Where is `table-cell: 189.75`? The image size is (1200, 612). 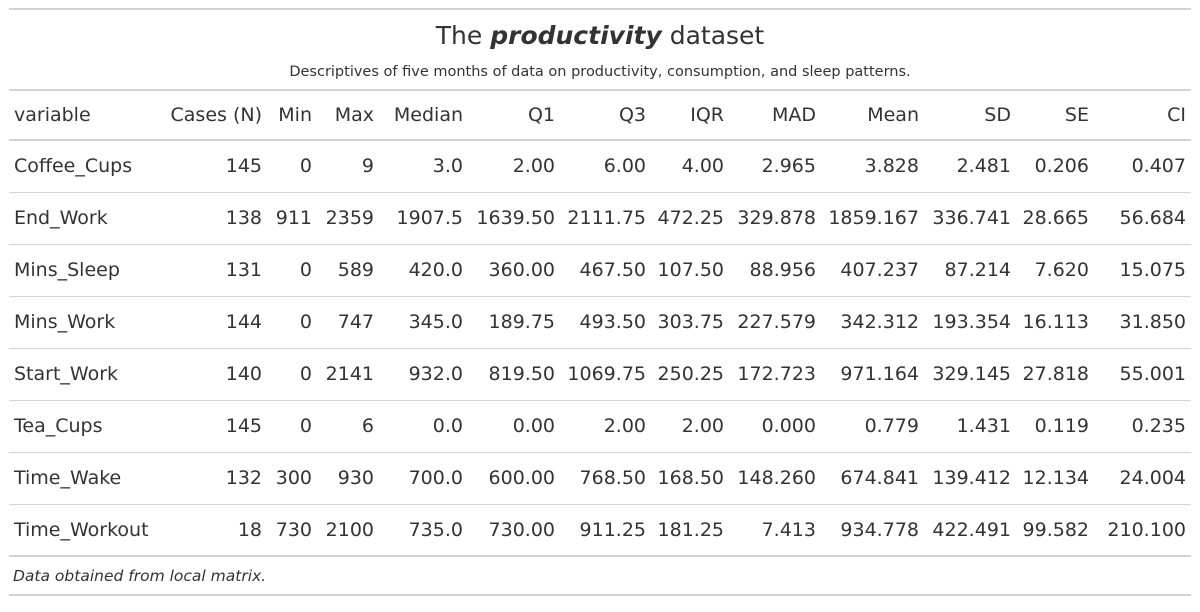
table-cell: 189.75 is located at coordinates (514, 322).